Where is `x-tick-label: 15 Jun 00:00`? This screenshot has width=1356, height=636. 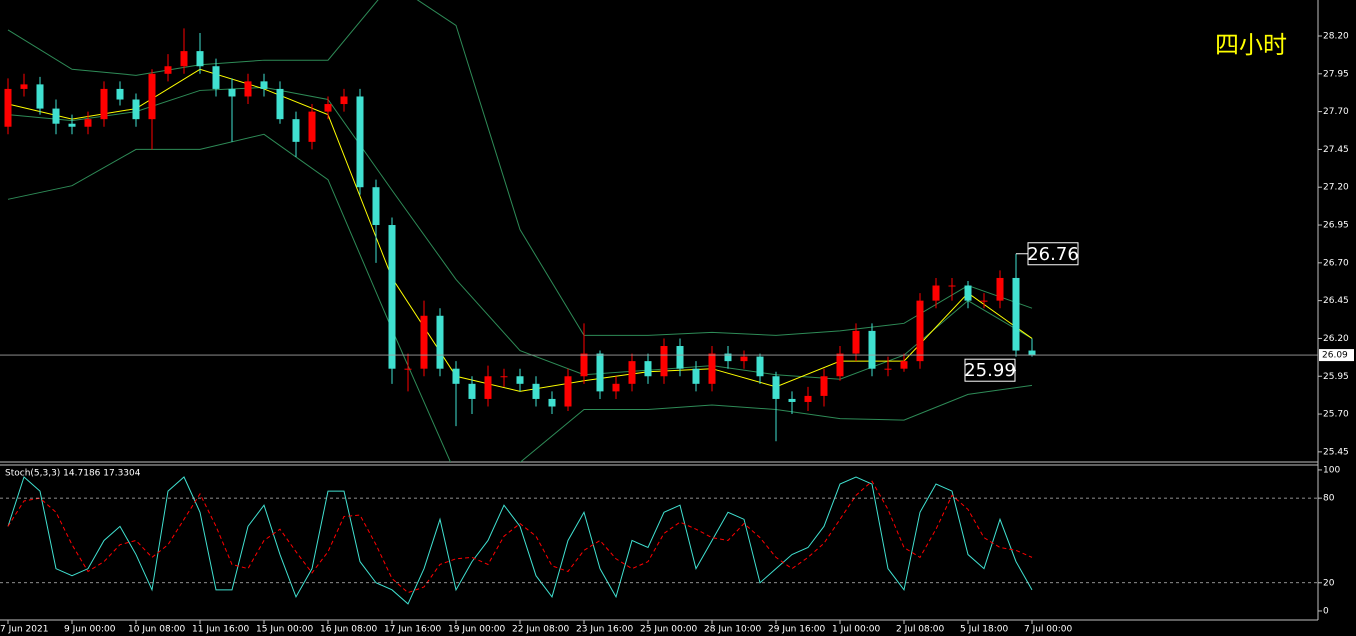
x-tick-label: 15 Jun 00:00 is located at coordinates (284, 630).